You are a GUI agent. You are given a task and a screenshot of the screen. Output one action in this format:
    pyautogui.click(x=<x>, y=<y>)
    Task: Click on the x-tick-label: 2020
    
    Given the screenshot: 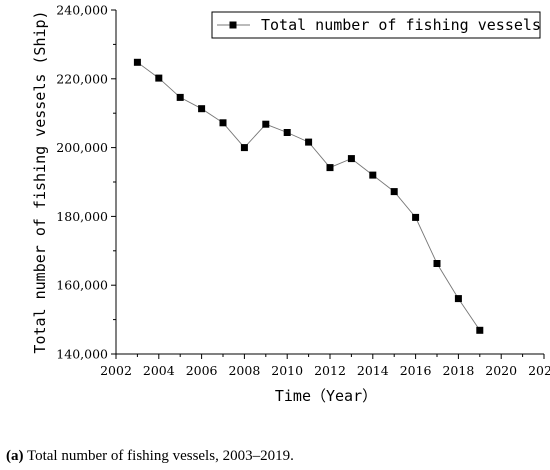 What is the action you would take?
    pyautogui.click(x=501, y=370)
    